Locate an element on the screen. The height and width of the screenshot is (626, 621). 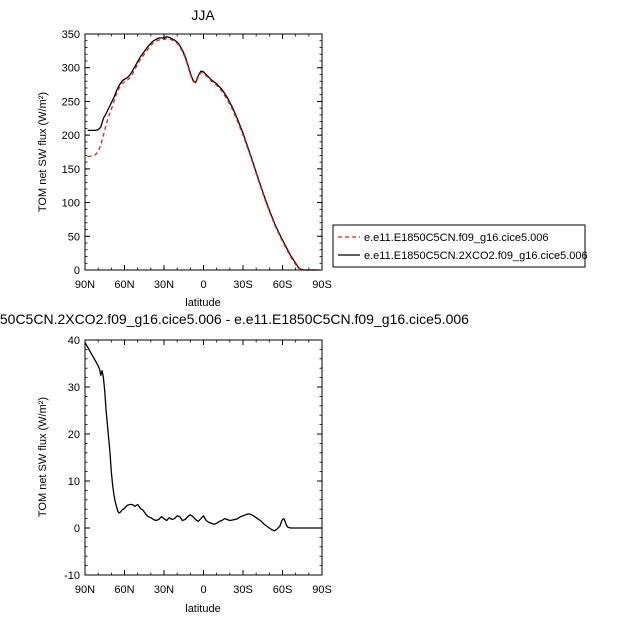
panel-top-ylabel: TOM net SW flux (W/m²) is located at coordinates (43, 152).